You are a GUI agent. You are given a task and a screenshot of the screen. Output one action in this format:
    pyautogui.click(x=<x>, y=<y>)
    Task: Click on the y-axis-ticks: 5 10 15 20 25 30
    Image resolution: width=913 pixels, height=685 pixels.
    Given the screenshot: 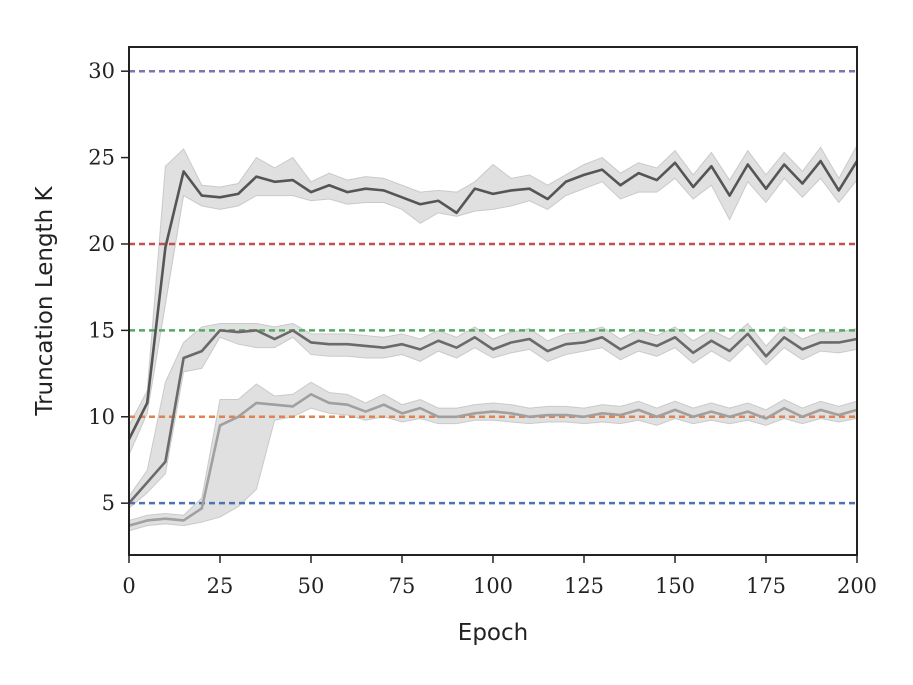 What is the action you would take?
    pyautogui.click(x=108, y=287)
    